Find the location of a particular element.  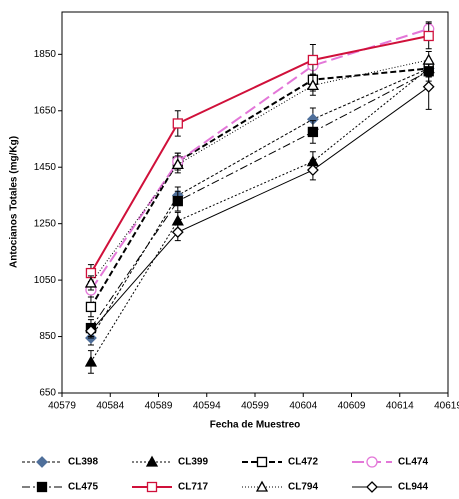

legend-label: CL472 is located at coordinates (303, 462).